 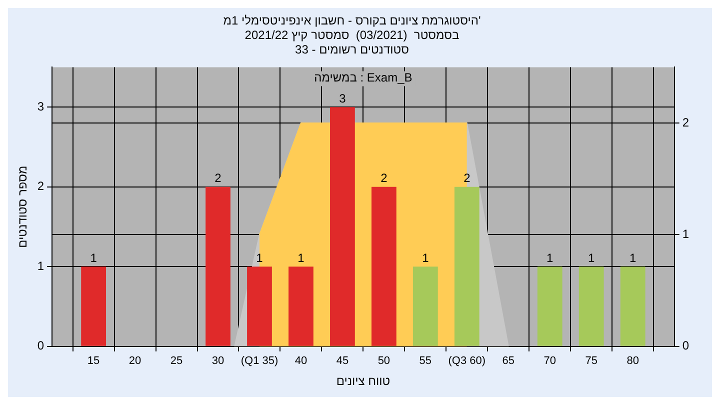 I want to click on x-tick-label: 25, so click(x=176, y=361).